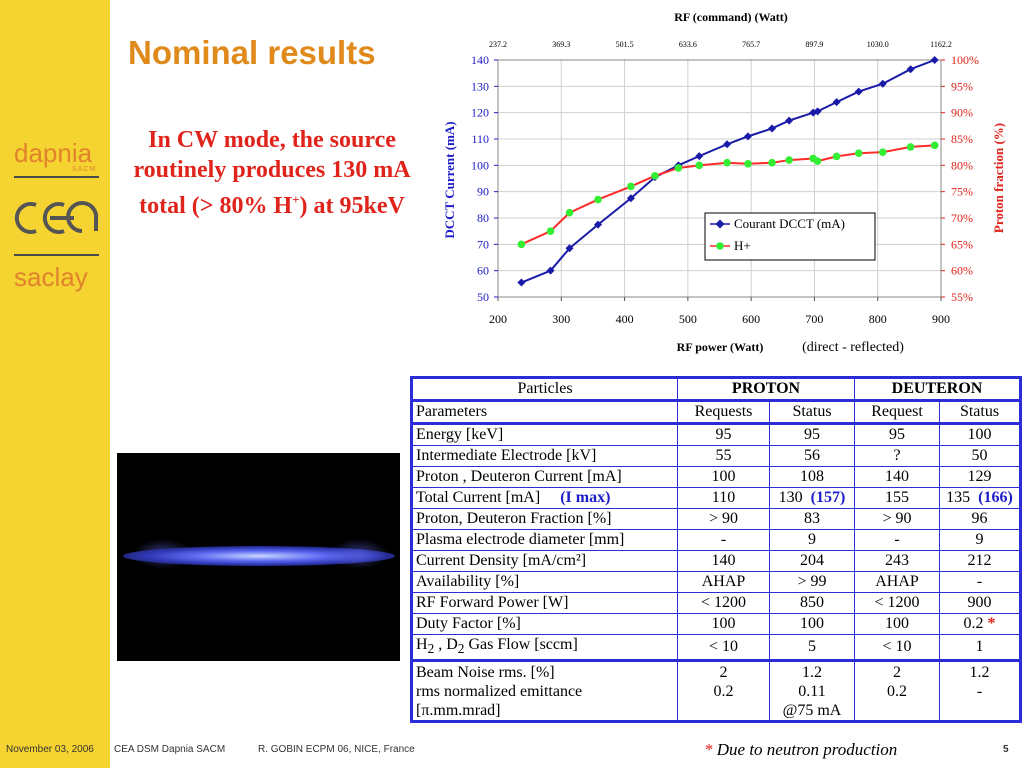  What do you see at coordinates (84, 169) in the screenshot?
I see `sacm-logo-text: SACM` at bounding box center [84, 169].